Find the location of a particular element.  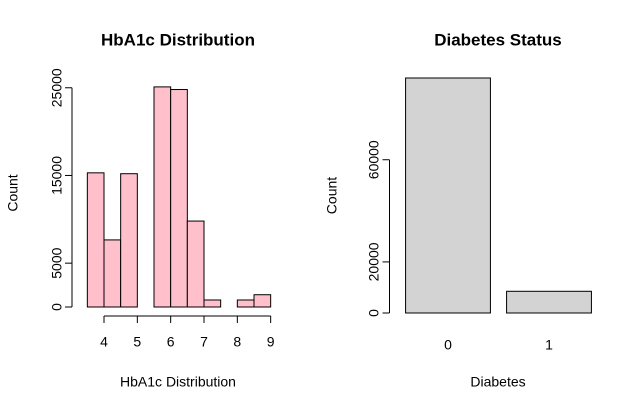

y-tick-label: 20000 is located at coordinates (374, 261).